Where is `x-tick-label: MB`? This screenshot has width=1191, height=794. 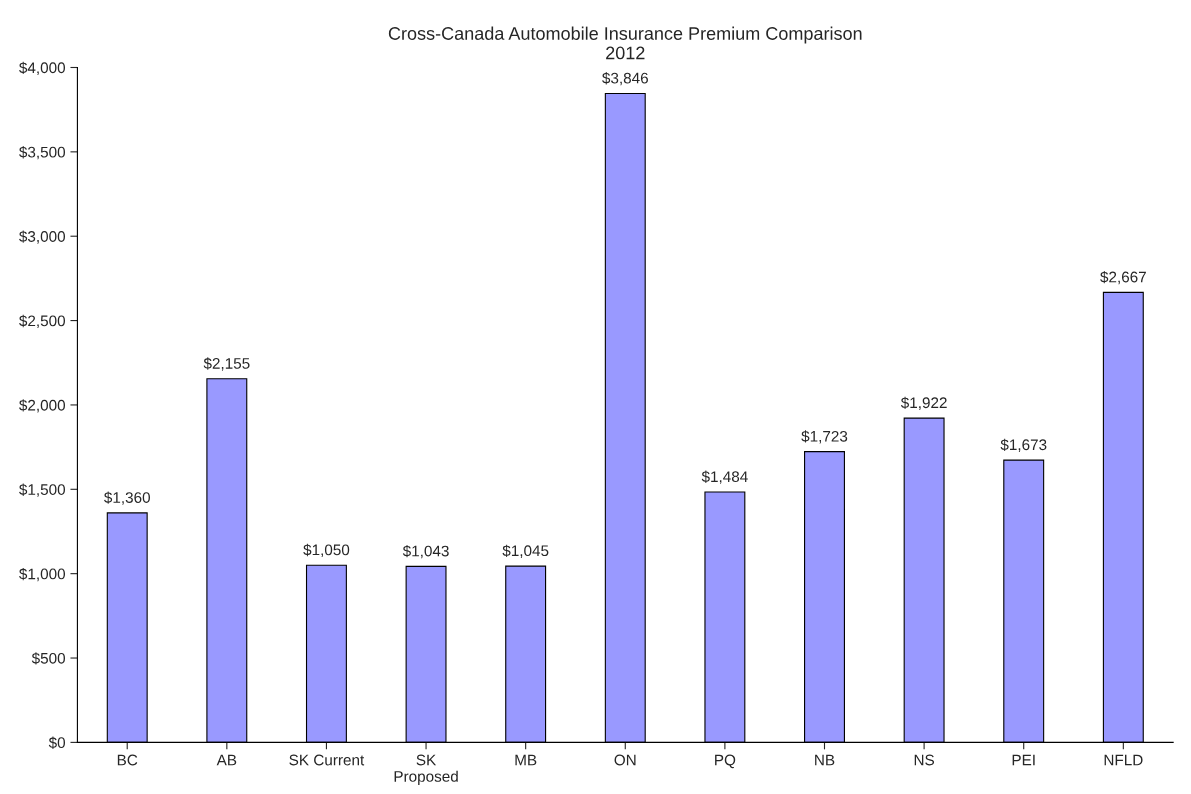
x-tick-label: MB is located at coordinates (526, 760).